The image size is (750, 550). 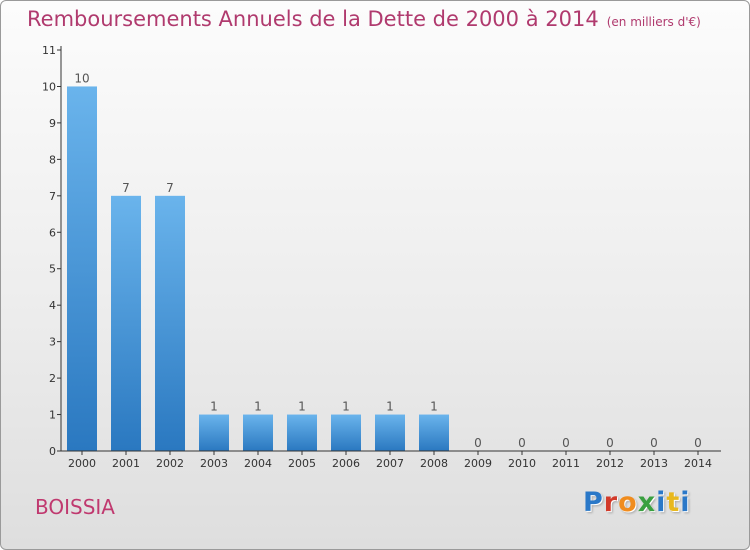 I want to click on data-label-2012: 0, so click(x=610, y=443).